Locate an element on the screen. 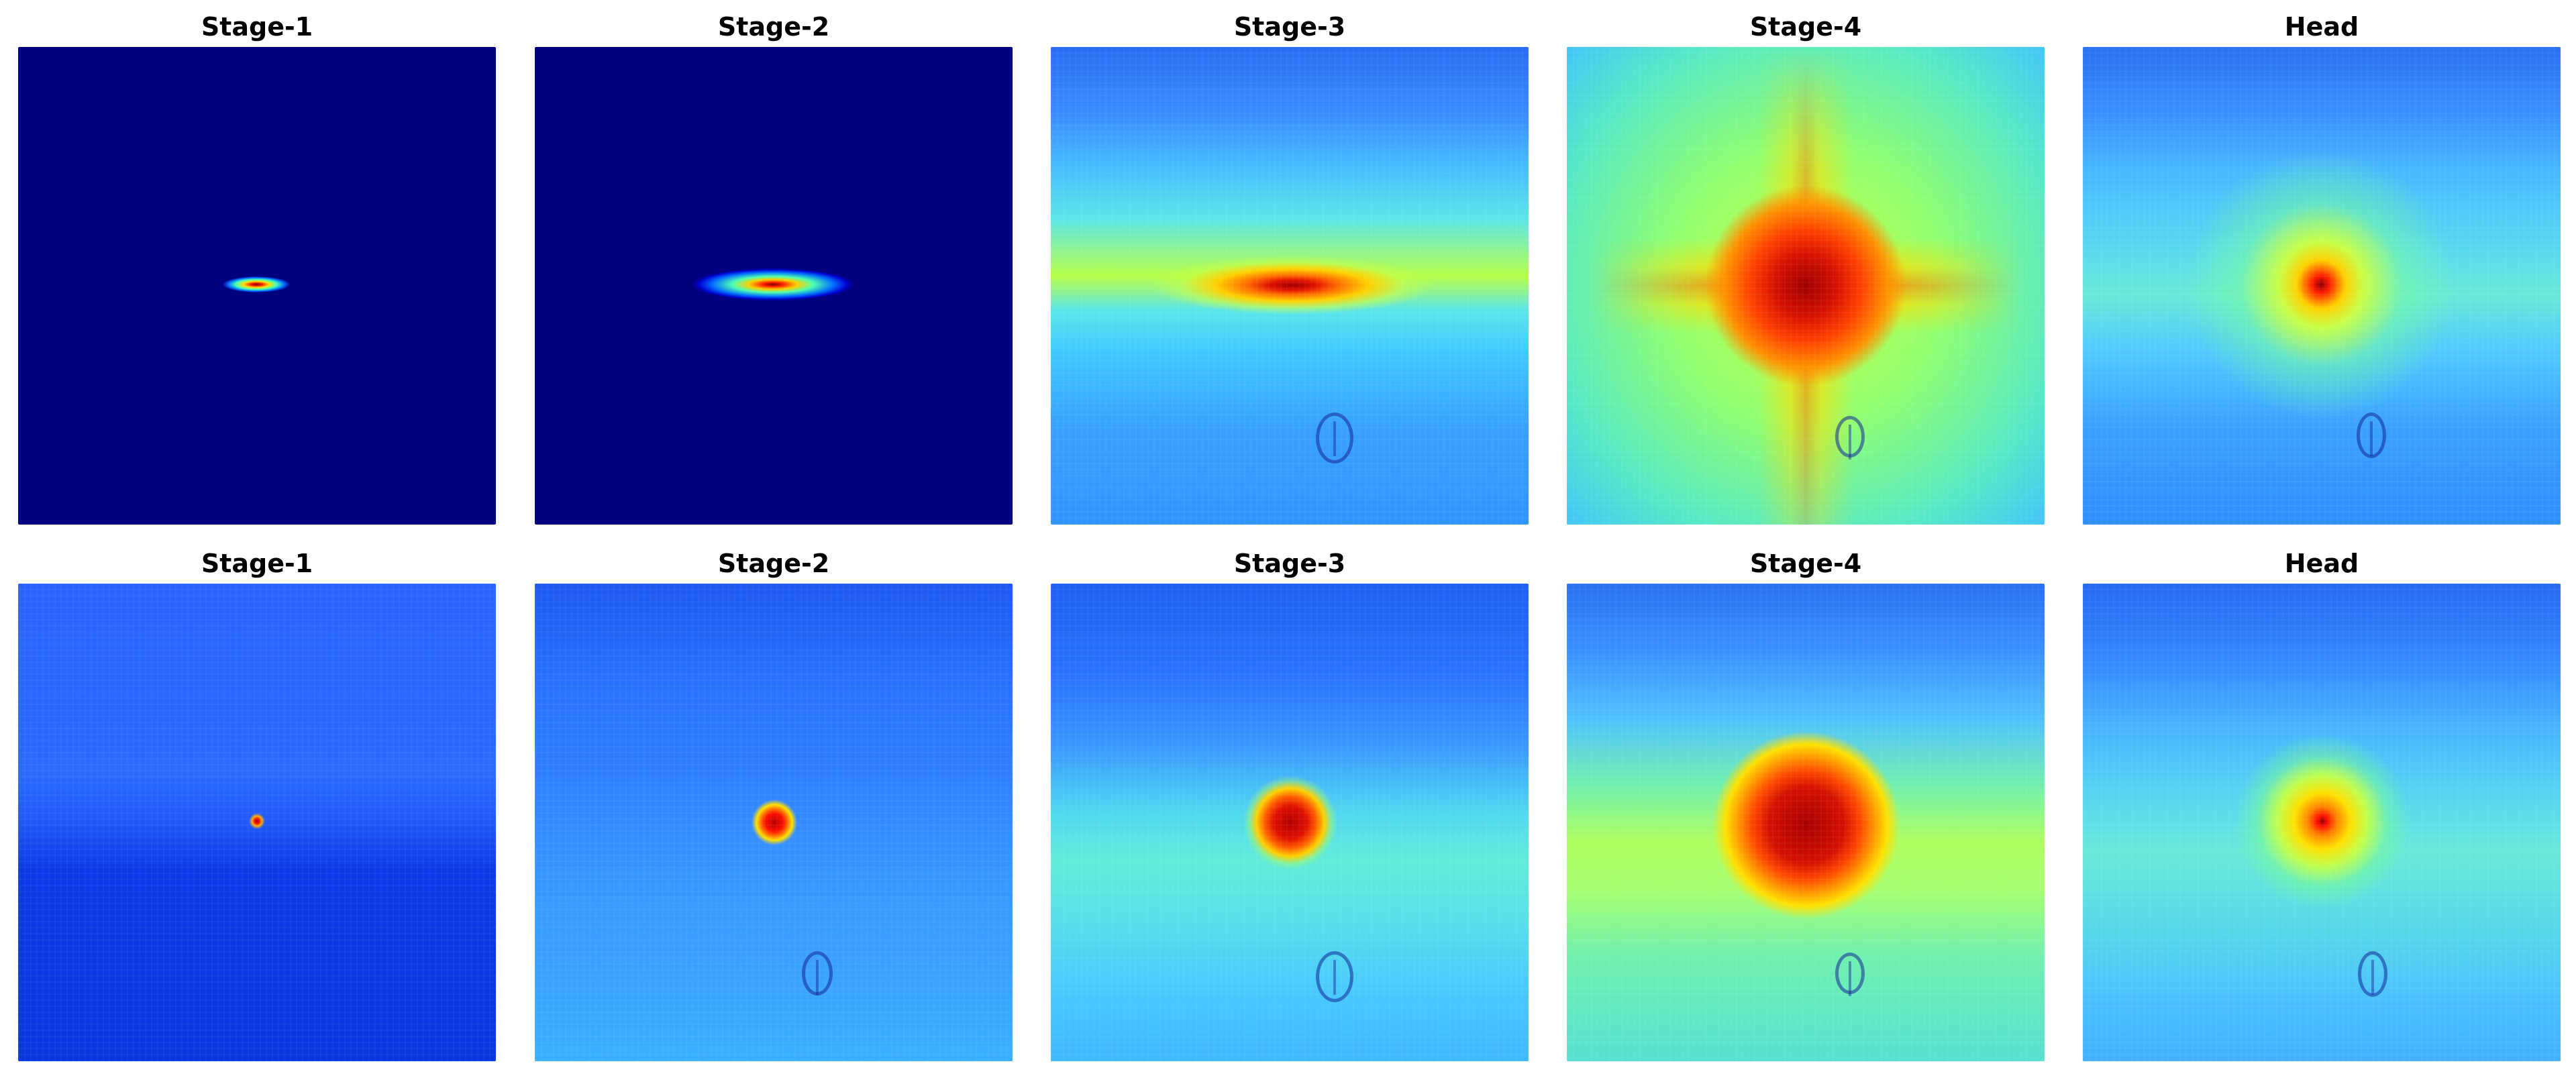 The height and width of the screenshot is (1078, 2576). row2-title-head: Head is located at coordinates (2321, 563).